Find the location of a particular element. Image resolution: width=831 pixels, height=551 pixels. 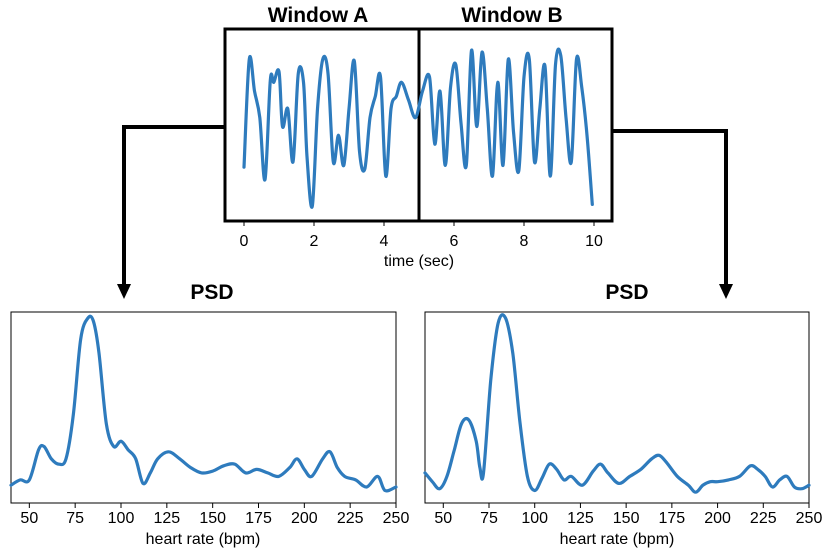

left-psd-tick-label: 175 is located at coordinates (258, 518).